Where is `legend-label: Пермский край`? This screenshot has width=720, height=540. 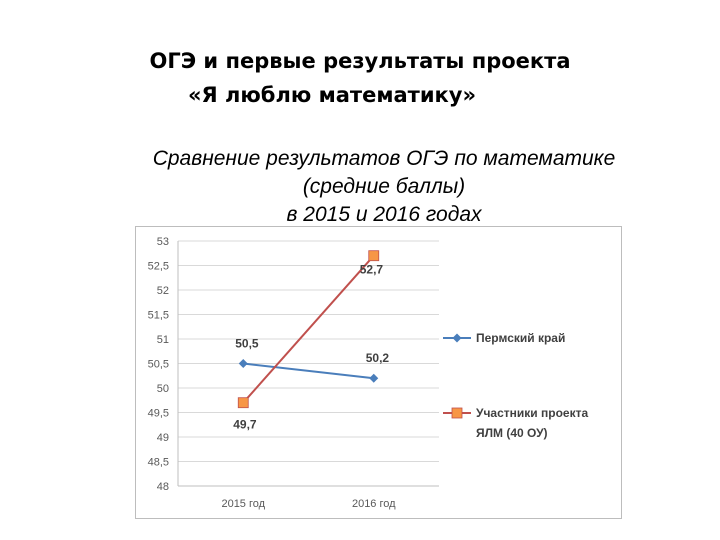
legend-label: Пермский край is located at coordinates (520, 338).